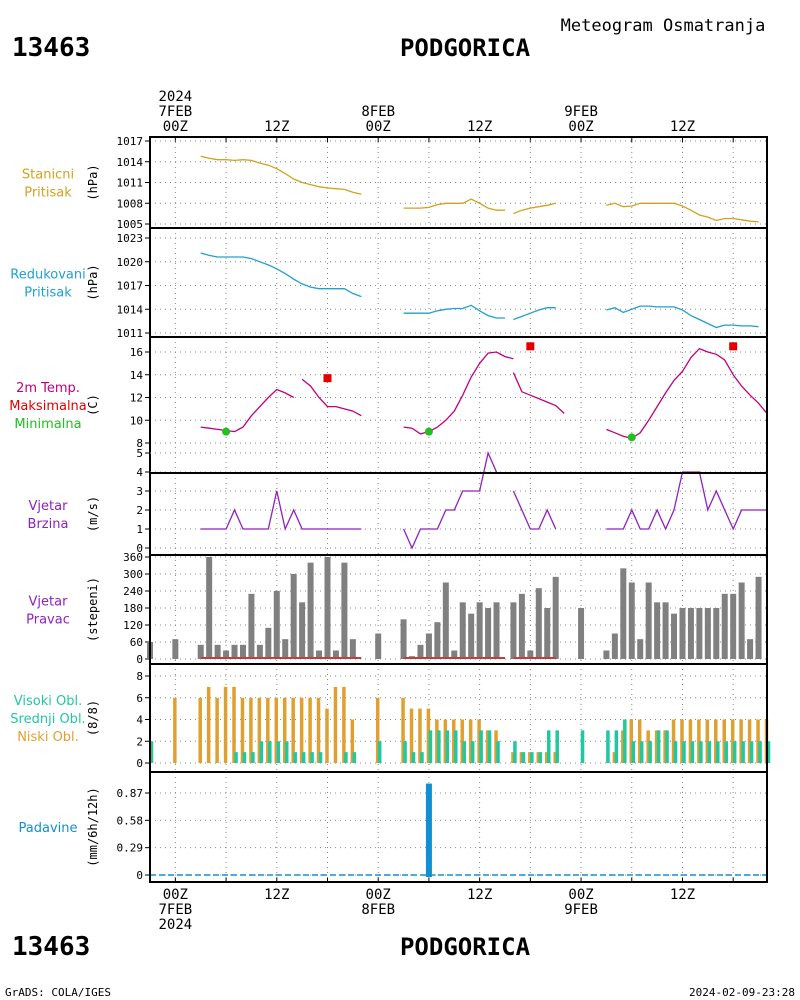  What do you see at coordinates (378, 112) in the screenshot?
I see `time-label-top: 8FEB` at bounding box center [378, 112].